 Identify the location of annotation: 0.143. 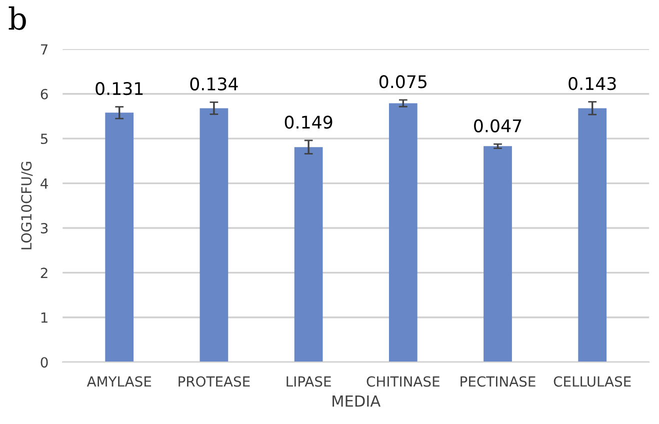
(592, 83).